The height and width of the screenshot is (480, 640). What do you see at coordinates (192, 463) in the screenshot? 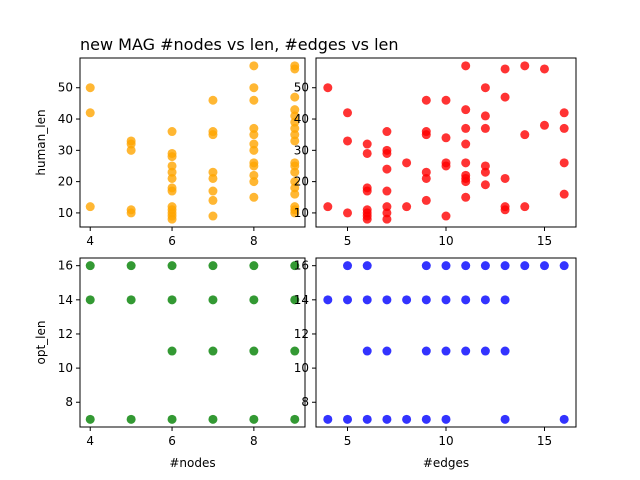
I see `x-axis-label: #nodes` at bounding box center [192, 463].